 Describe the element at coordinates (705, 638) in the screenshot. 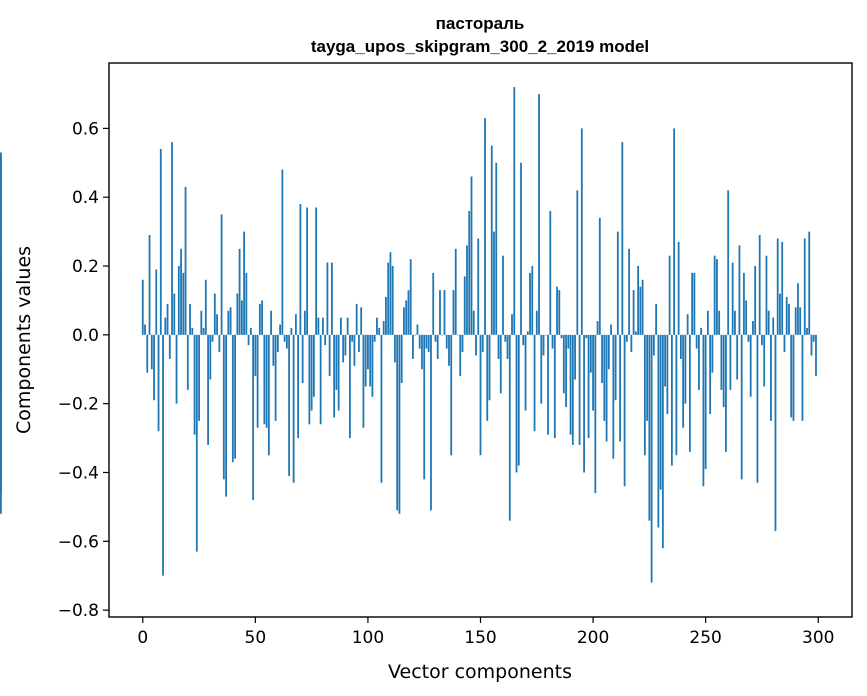

I see `x-tick-label: 250` at that location.